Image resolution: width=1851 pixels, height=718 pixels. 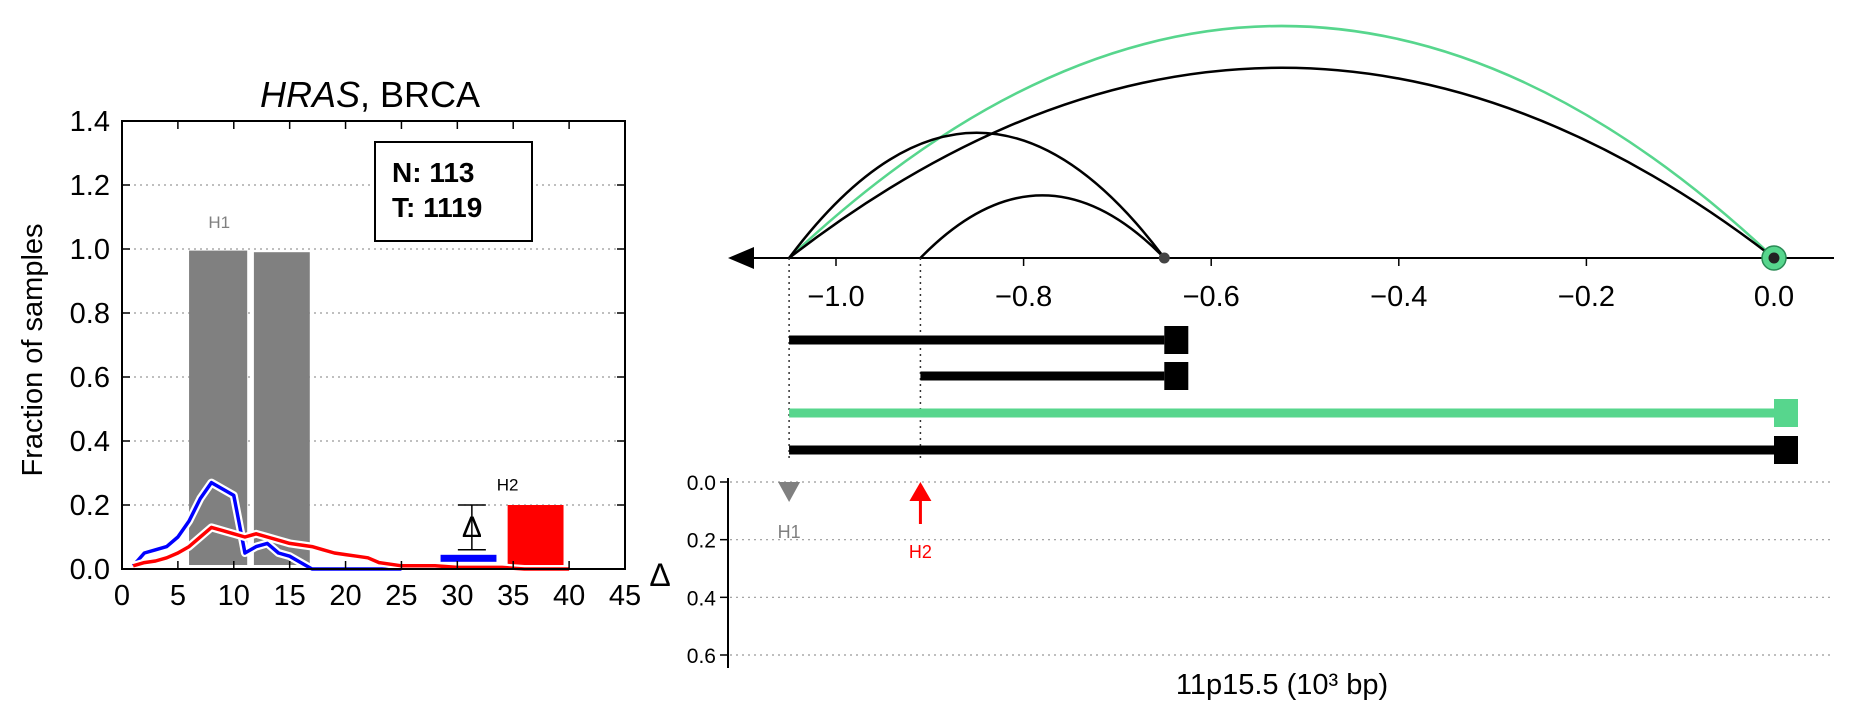 I want to click on x-tick-label: 15, so click(x=290, y=596).